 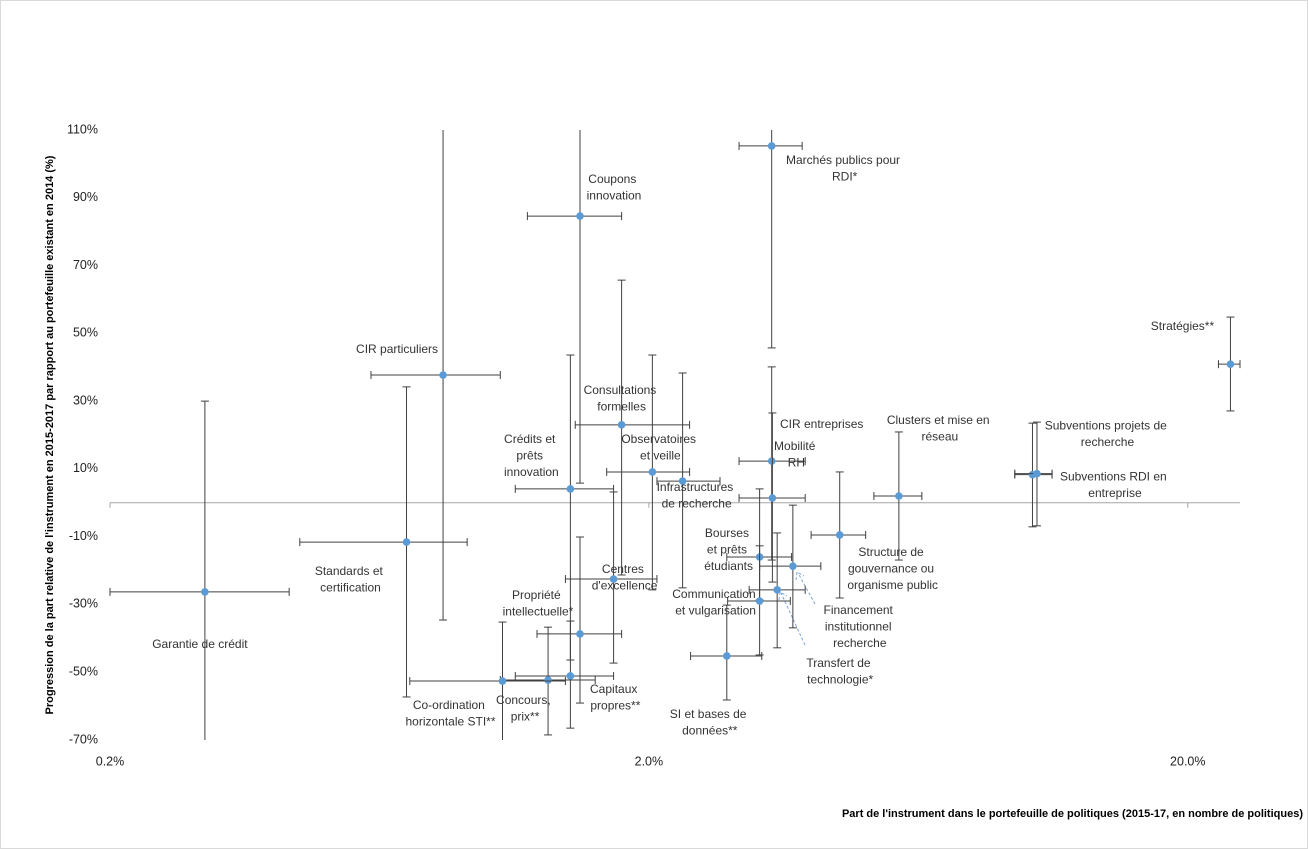 I want to click on y-tick-label: 30%, so click(x=85, y=400).